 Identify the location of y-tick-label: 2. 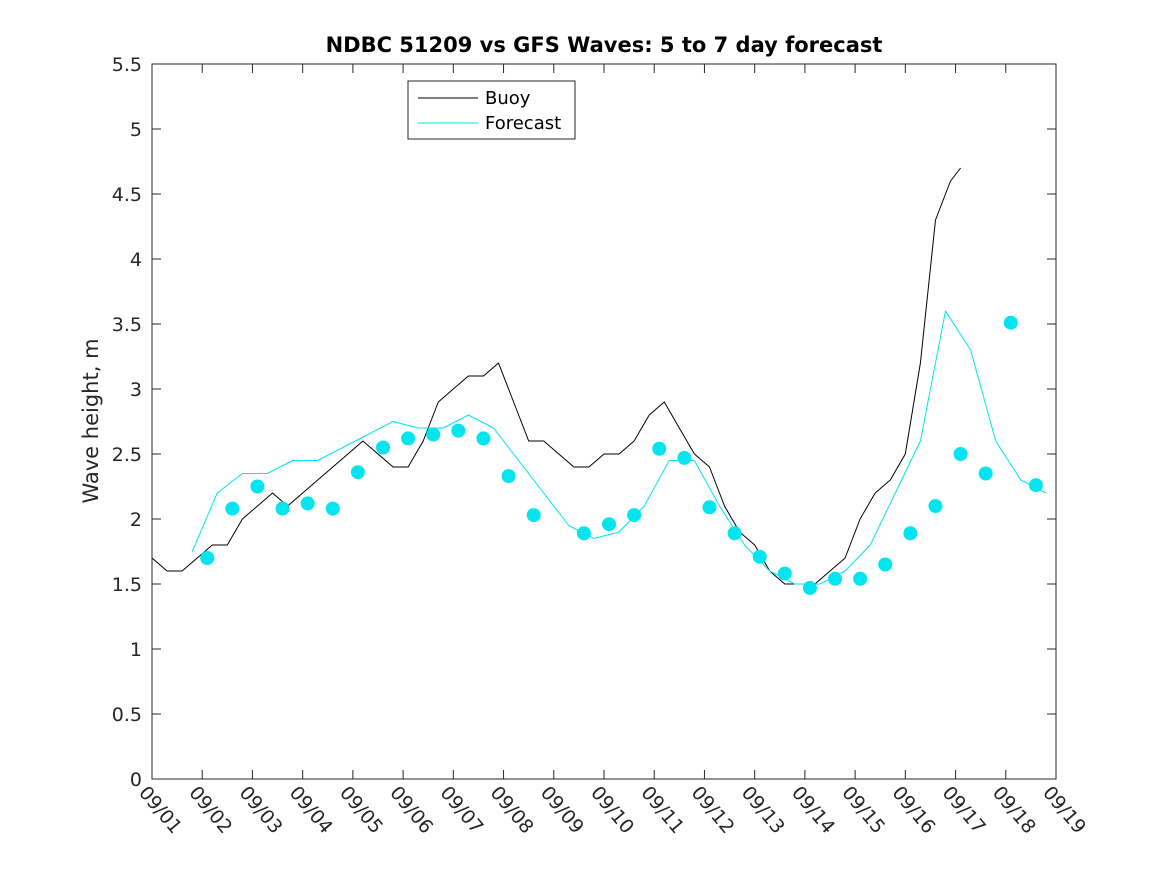
(136, 520).